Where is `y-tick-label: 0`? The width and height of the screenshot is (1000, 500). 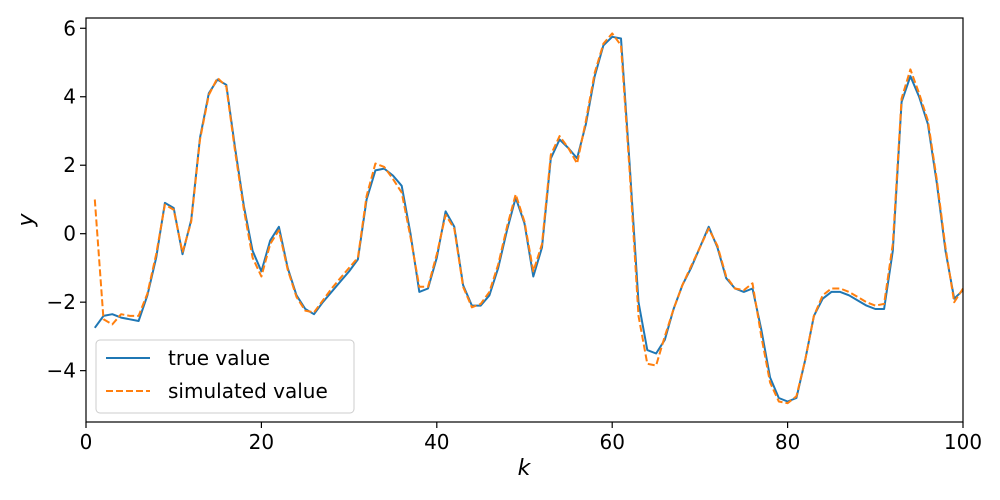 y-tick-label: 0 is located at coordinates (69, 234).